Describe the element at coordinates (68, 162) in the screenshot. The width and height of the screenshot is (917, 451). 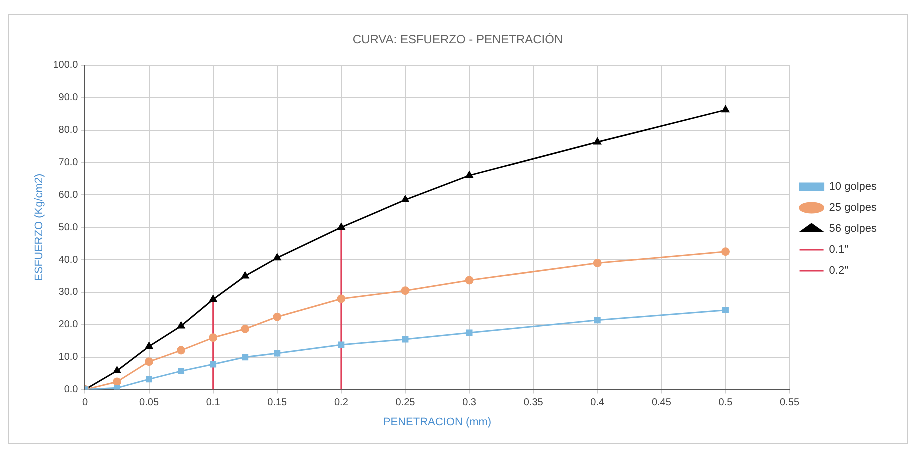
I see `y-tick-label: 70.0` at that location.